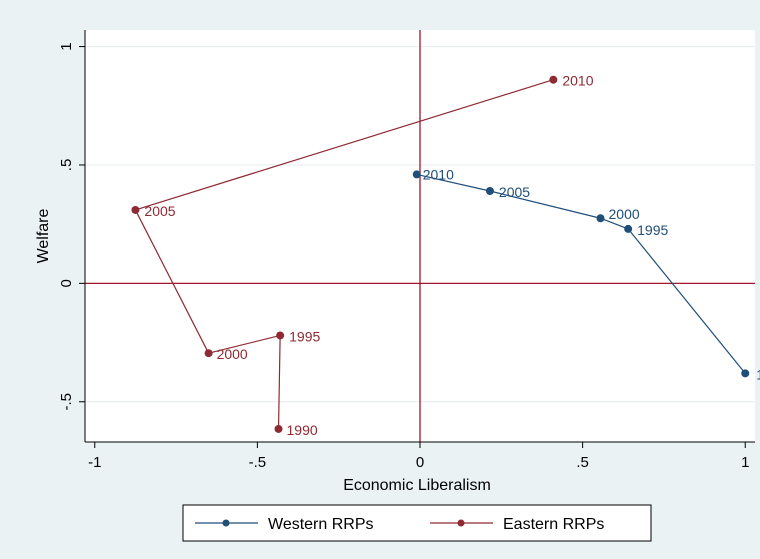  I want to click on legend: Western RRPs Eastern RRPs, so click(417, 523).